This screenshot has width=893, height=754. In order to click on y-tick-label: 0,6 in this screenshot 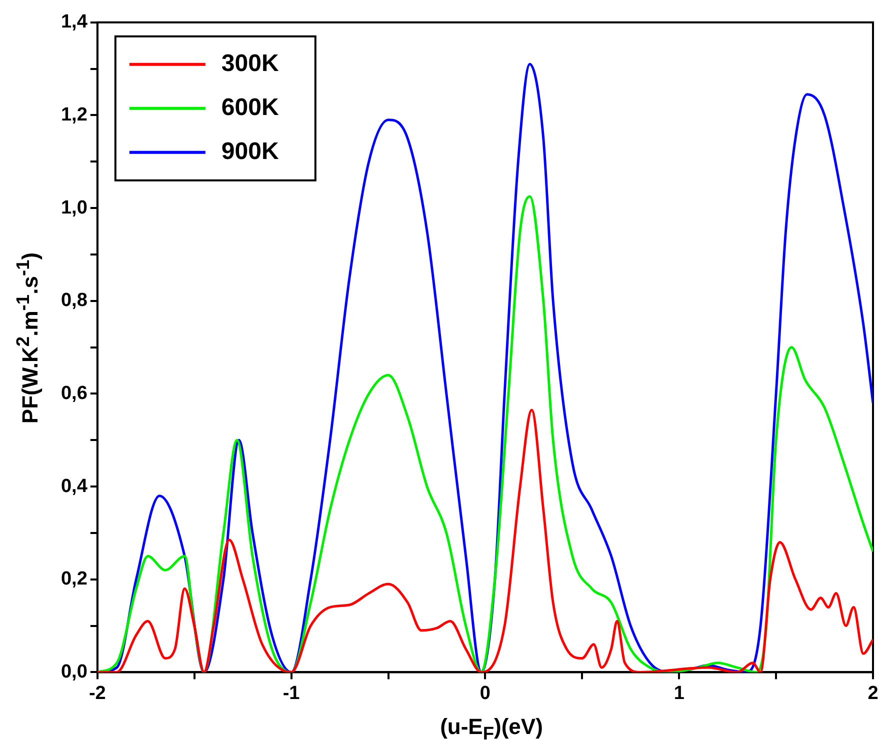, I will do `click(74, 393)`.